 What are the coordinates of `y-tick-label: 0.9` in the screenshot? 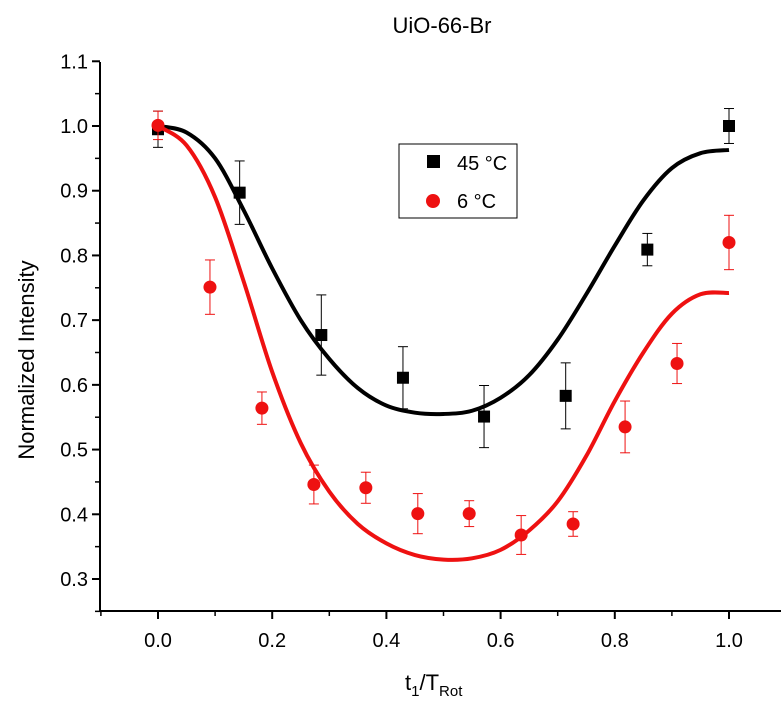 It's located at (74, 192).